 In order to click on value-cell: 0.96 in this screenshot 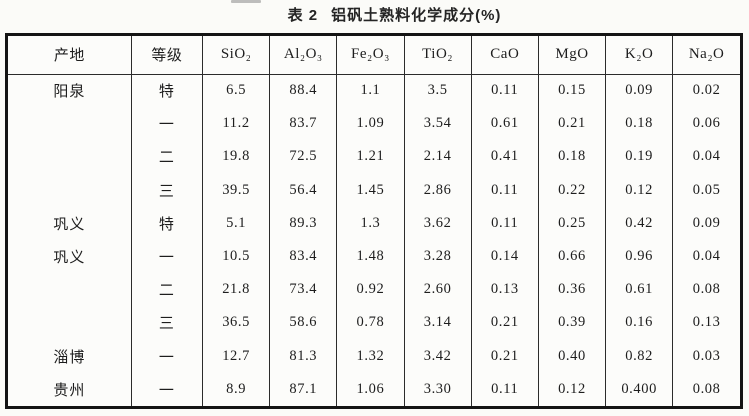, I will do `click(639, 256)`.